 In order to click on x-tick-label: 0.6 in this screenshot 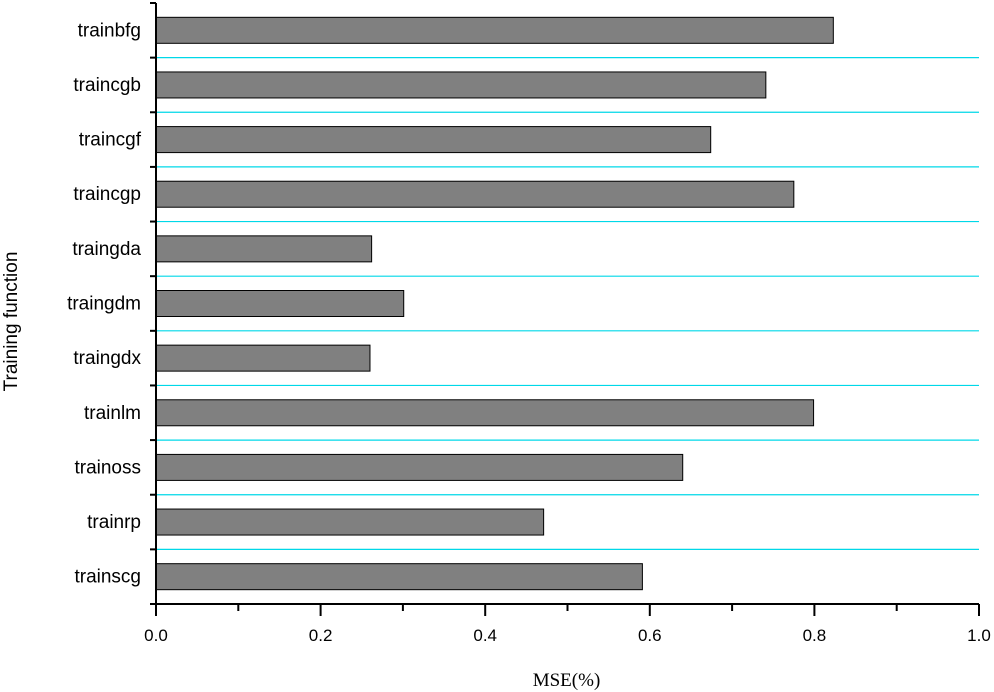, I will do `click(650, 635)`.